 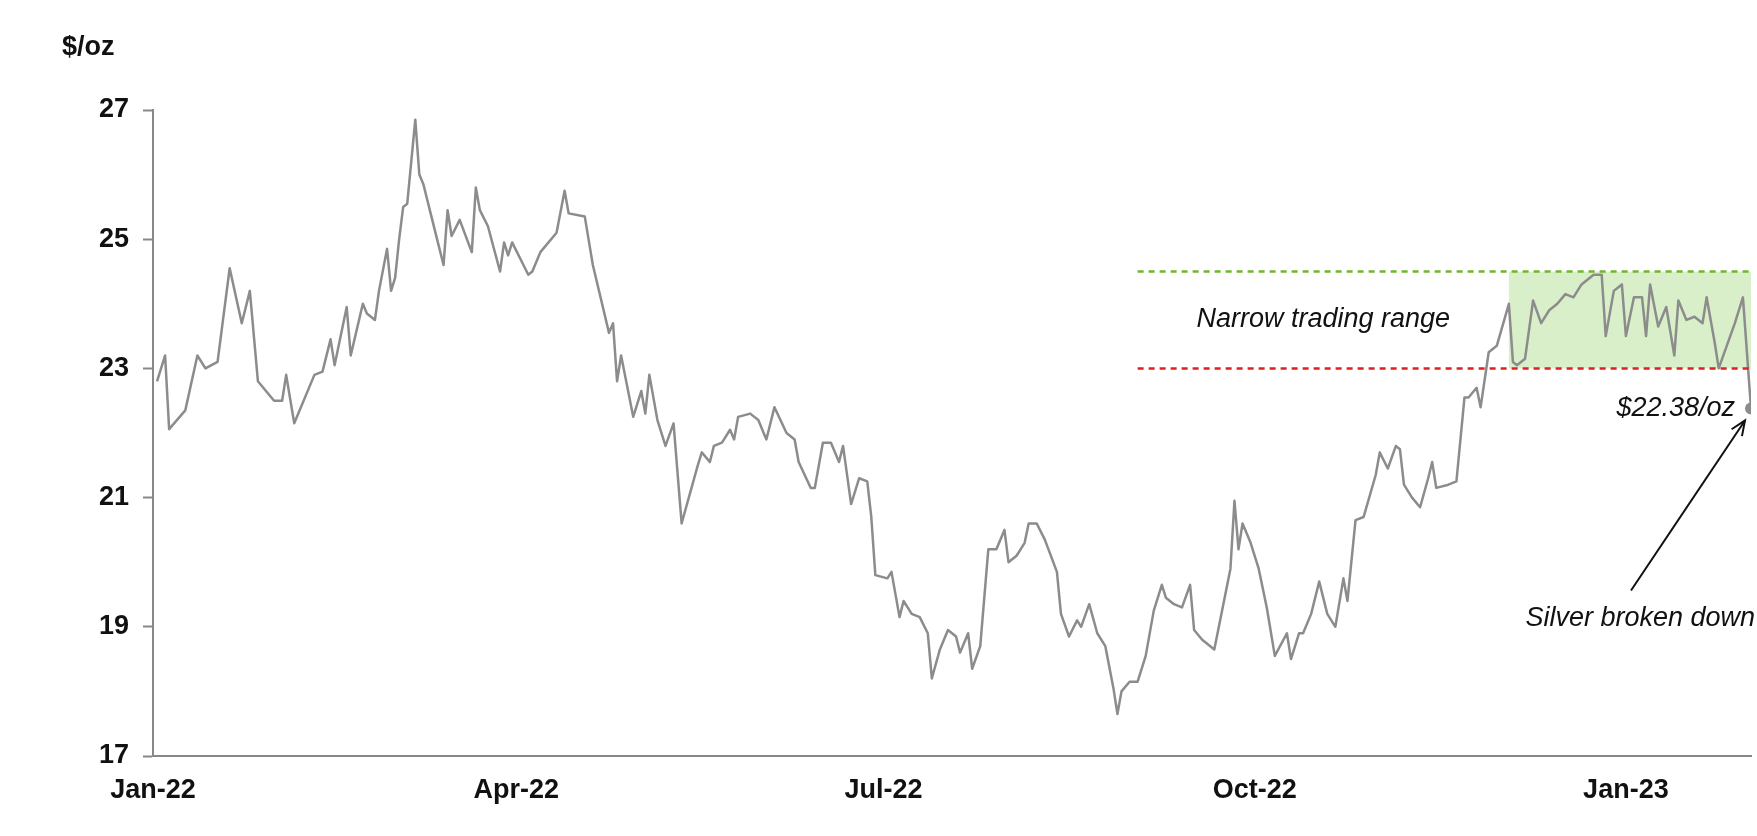 What do you see at coordinates (113, 625) in the screenshot?
I see `y-tick-label: 19` at bounding box center [113, 625].